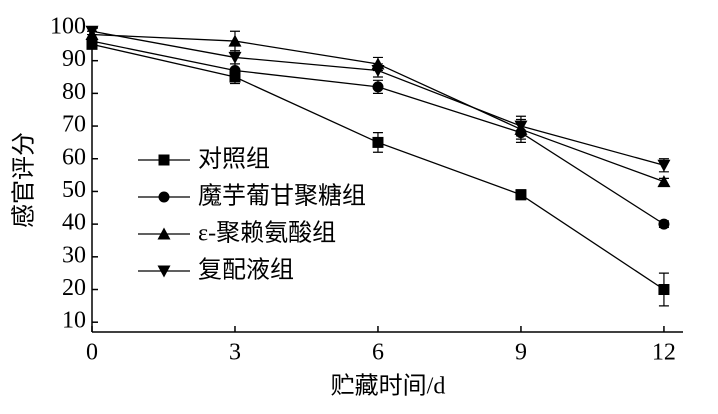 This screenshot has height=414, width=718. Describe the element at coordinates (74, 288) in the screenshot. I see `y-tick-label: 20` at that location.